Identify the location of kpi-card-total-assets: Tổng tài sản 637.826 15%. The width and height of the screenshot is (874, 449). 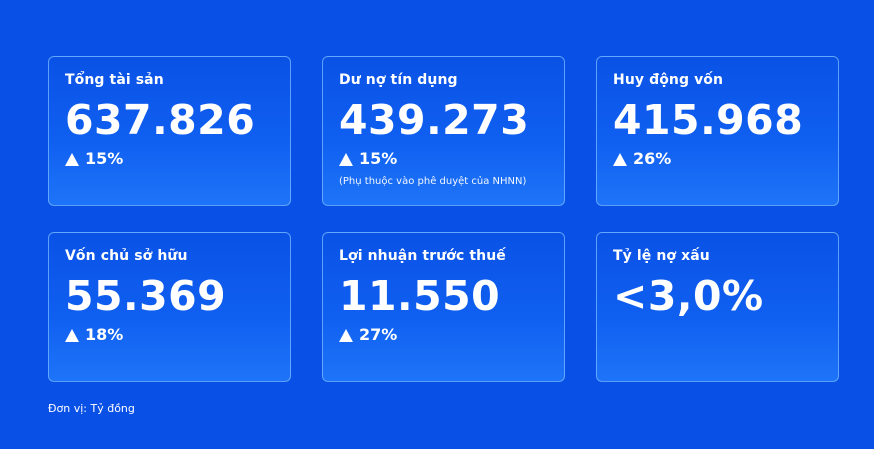
(169, 131).